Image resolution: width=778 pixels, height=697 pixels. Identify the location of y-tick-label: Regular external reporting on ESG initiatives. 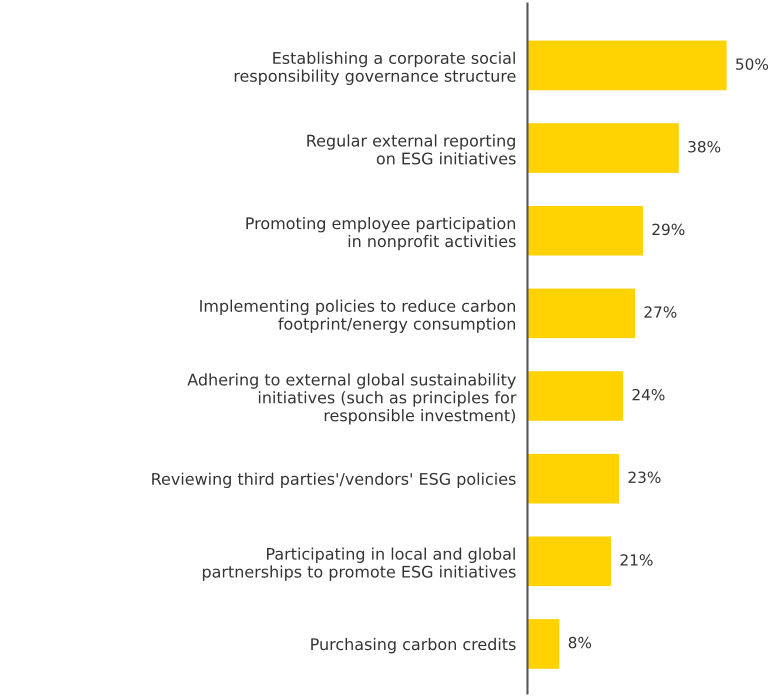
(411, 149).